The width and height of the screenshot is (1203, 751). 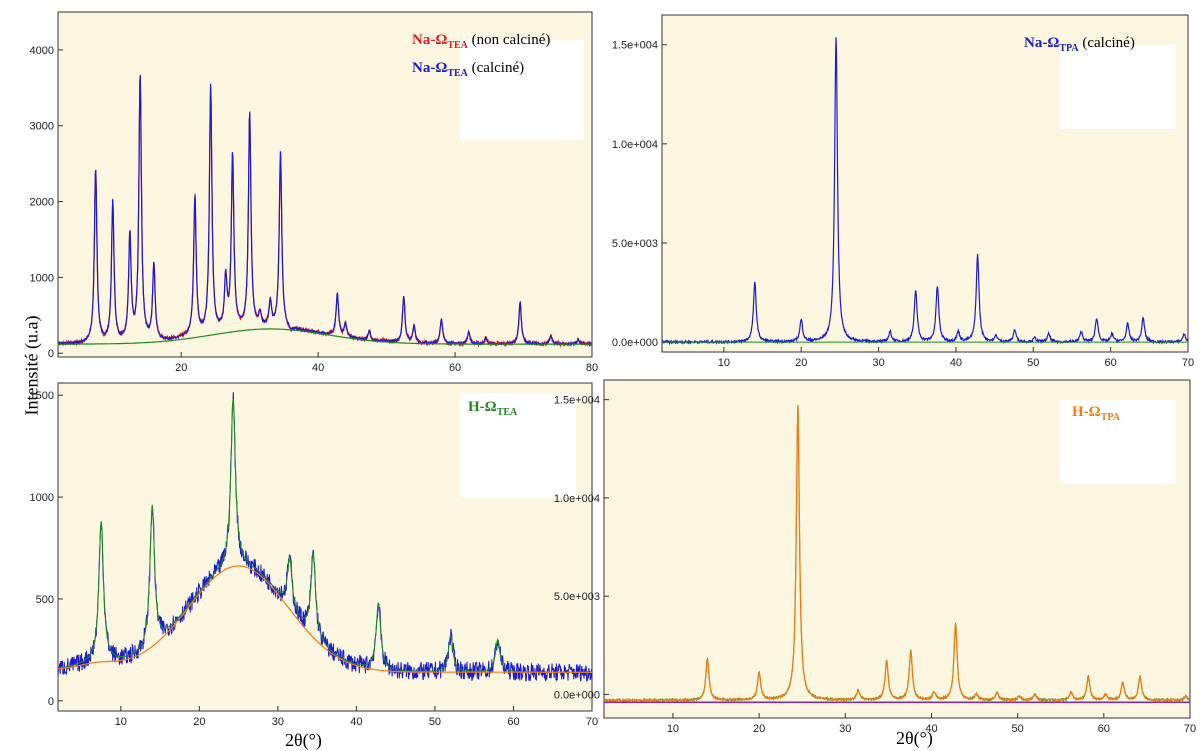 I want to click on y-tick-label: 4000, so click(x=42, y=51).